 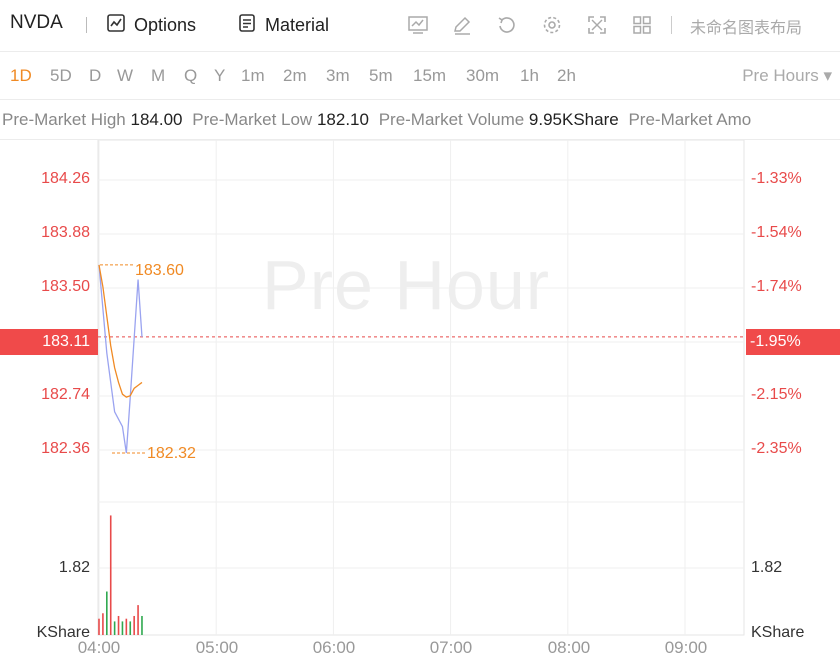 I want to click on session-selector: Pre Hours ▾, so click(x=787, y=75).